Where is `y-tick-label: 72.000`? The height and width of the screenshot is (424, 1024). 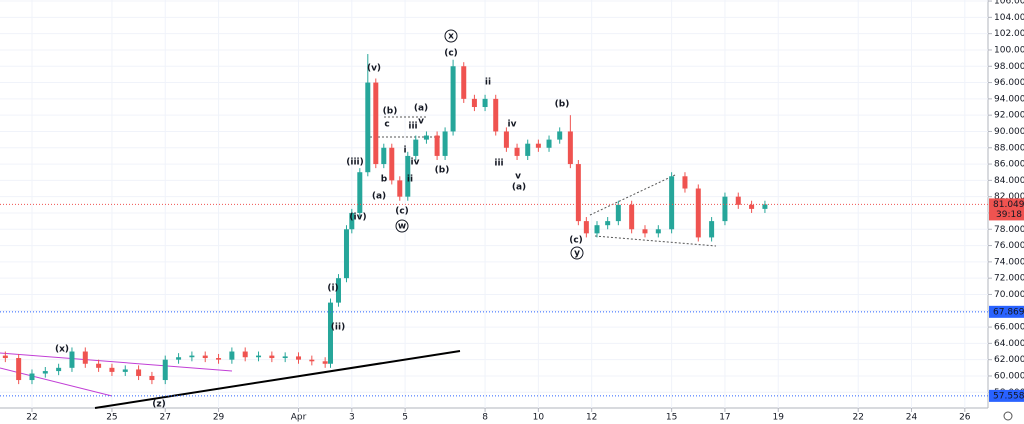
y-tick-label: 72.000 is located at coordinates (1009, 279).